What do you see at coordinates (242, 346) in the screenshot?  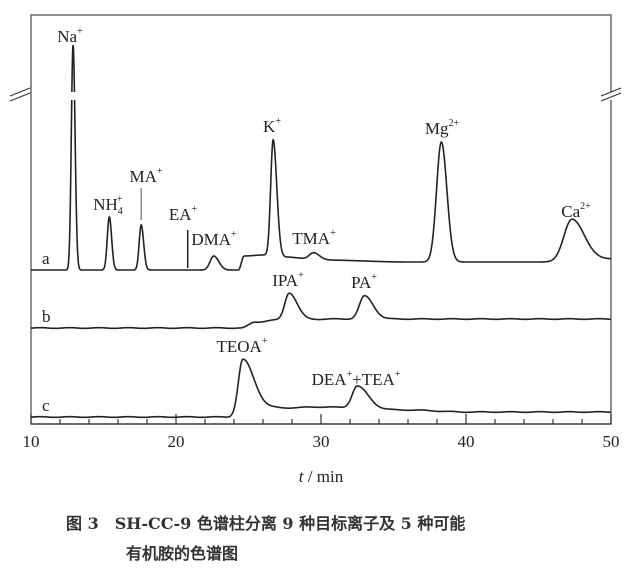 I see `peak-label: TEOA+` at bounding box center [242, 346].